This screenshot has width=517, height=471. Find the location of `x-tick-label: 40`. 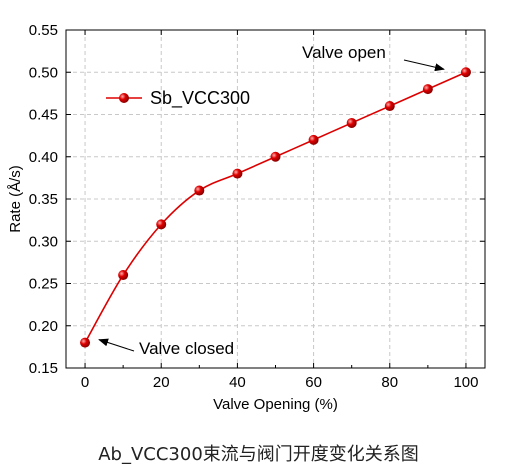

x-tick-label: 40 is located at coordinates (237, 382).